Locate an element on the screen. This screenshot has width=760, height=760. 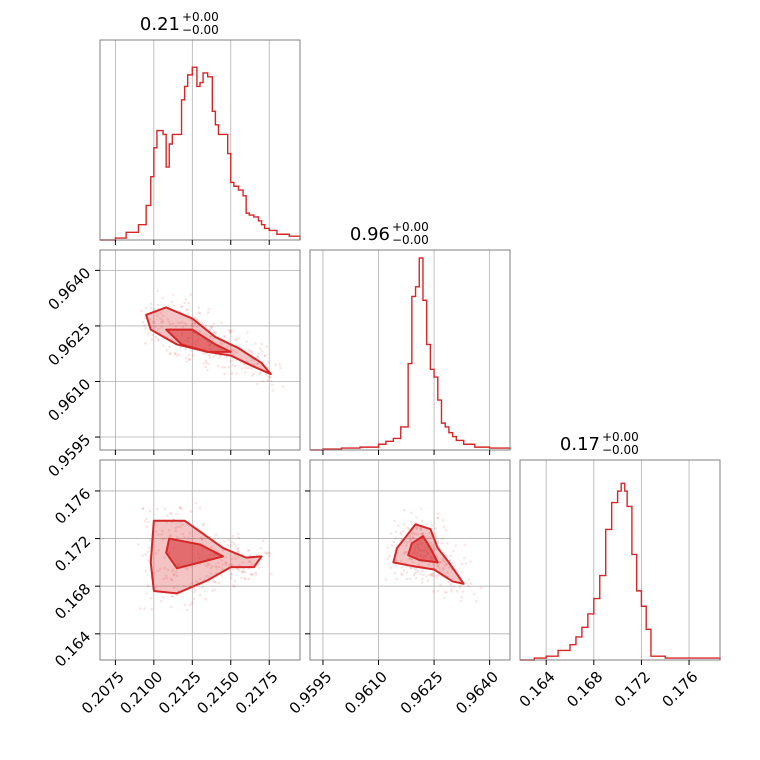
y-tick-label: 0.9625 is located at coordinates (70, 345).